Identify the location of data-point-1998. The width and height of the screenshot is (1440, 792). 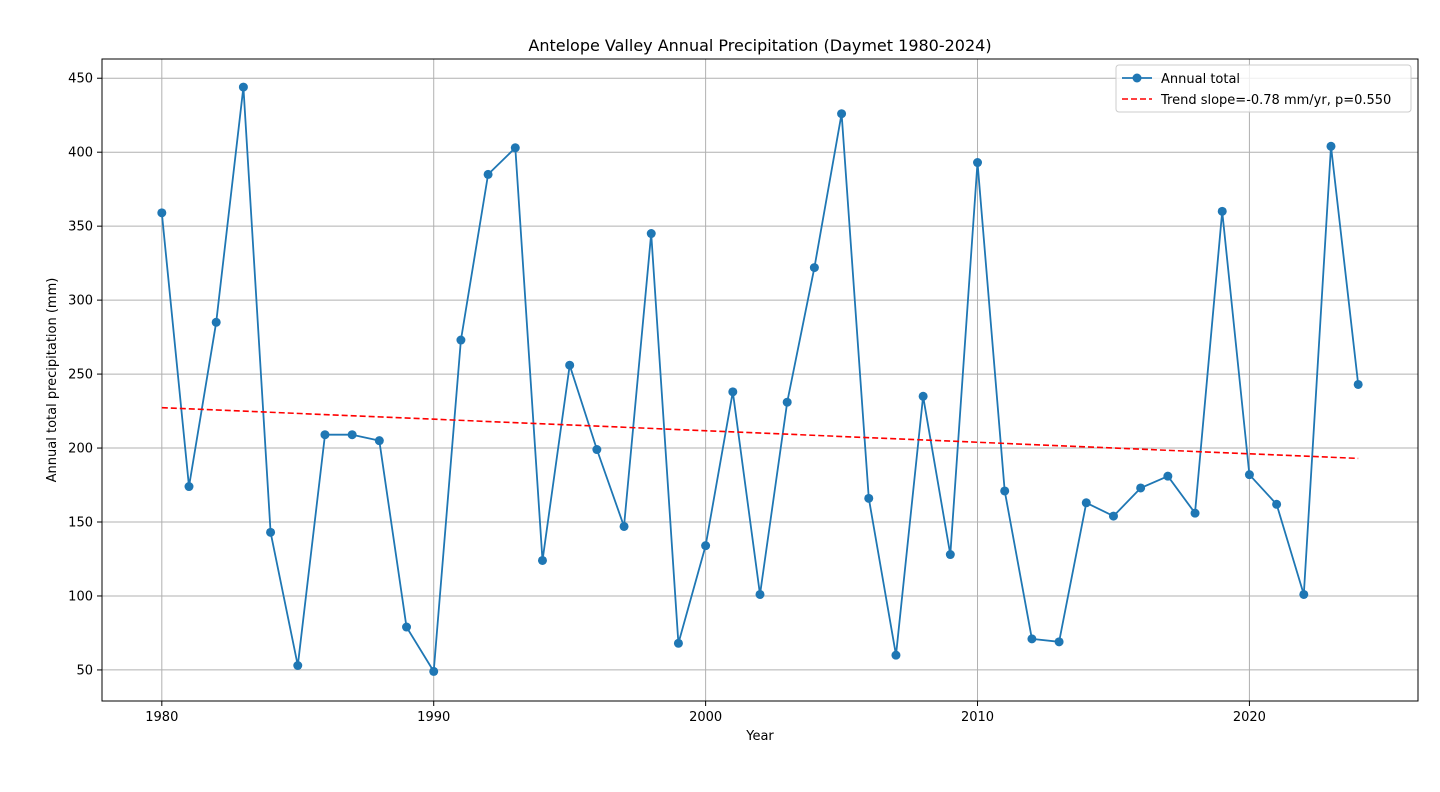
(651, 234).